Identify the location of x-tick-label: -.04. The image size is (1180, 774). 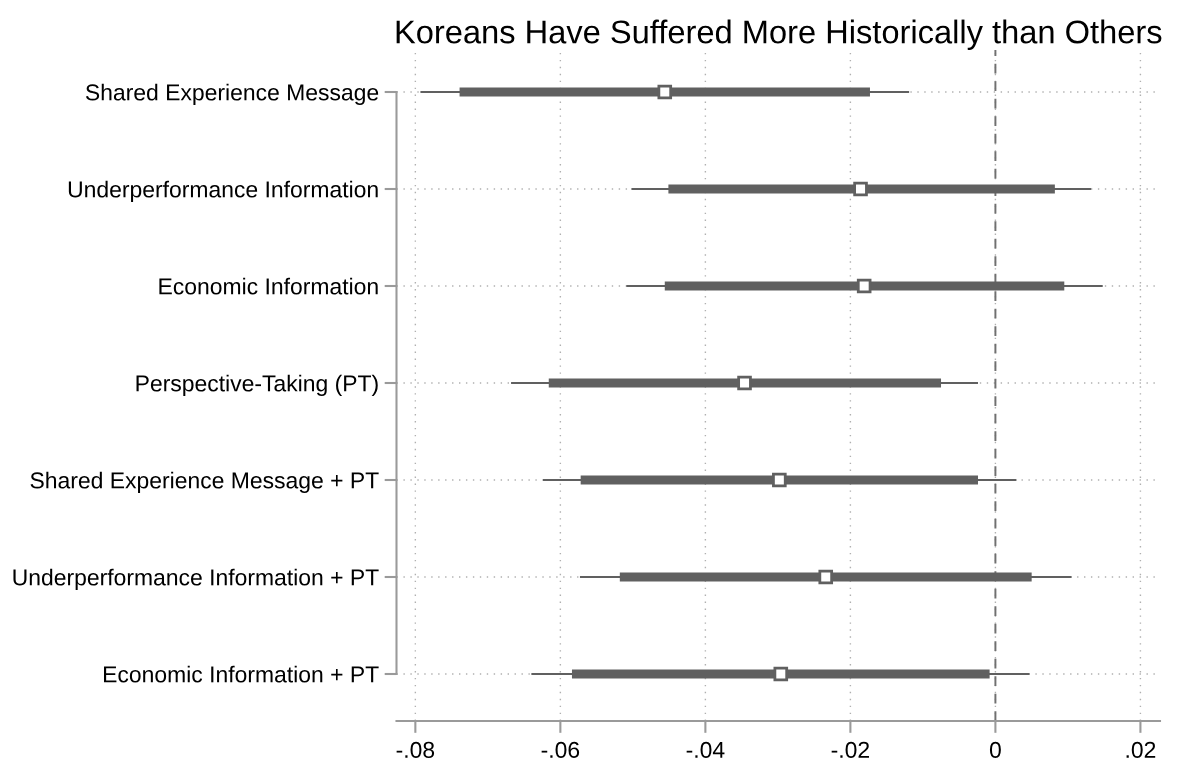
(705, 749).